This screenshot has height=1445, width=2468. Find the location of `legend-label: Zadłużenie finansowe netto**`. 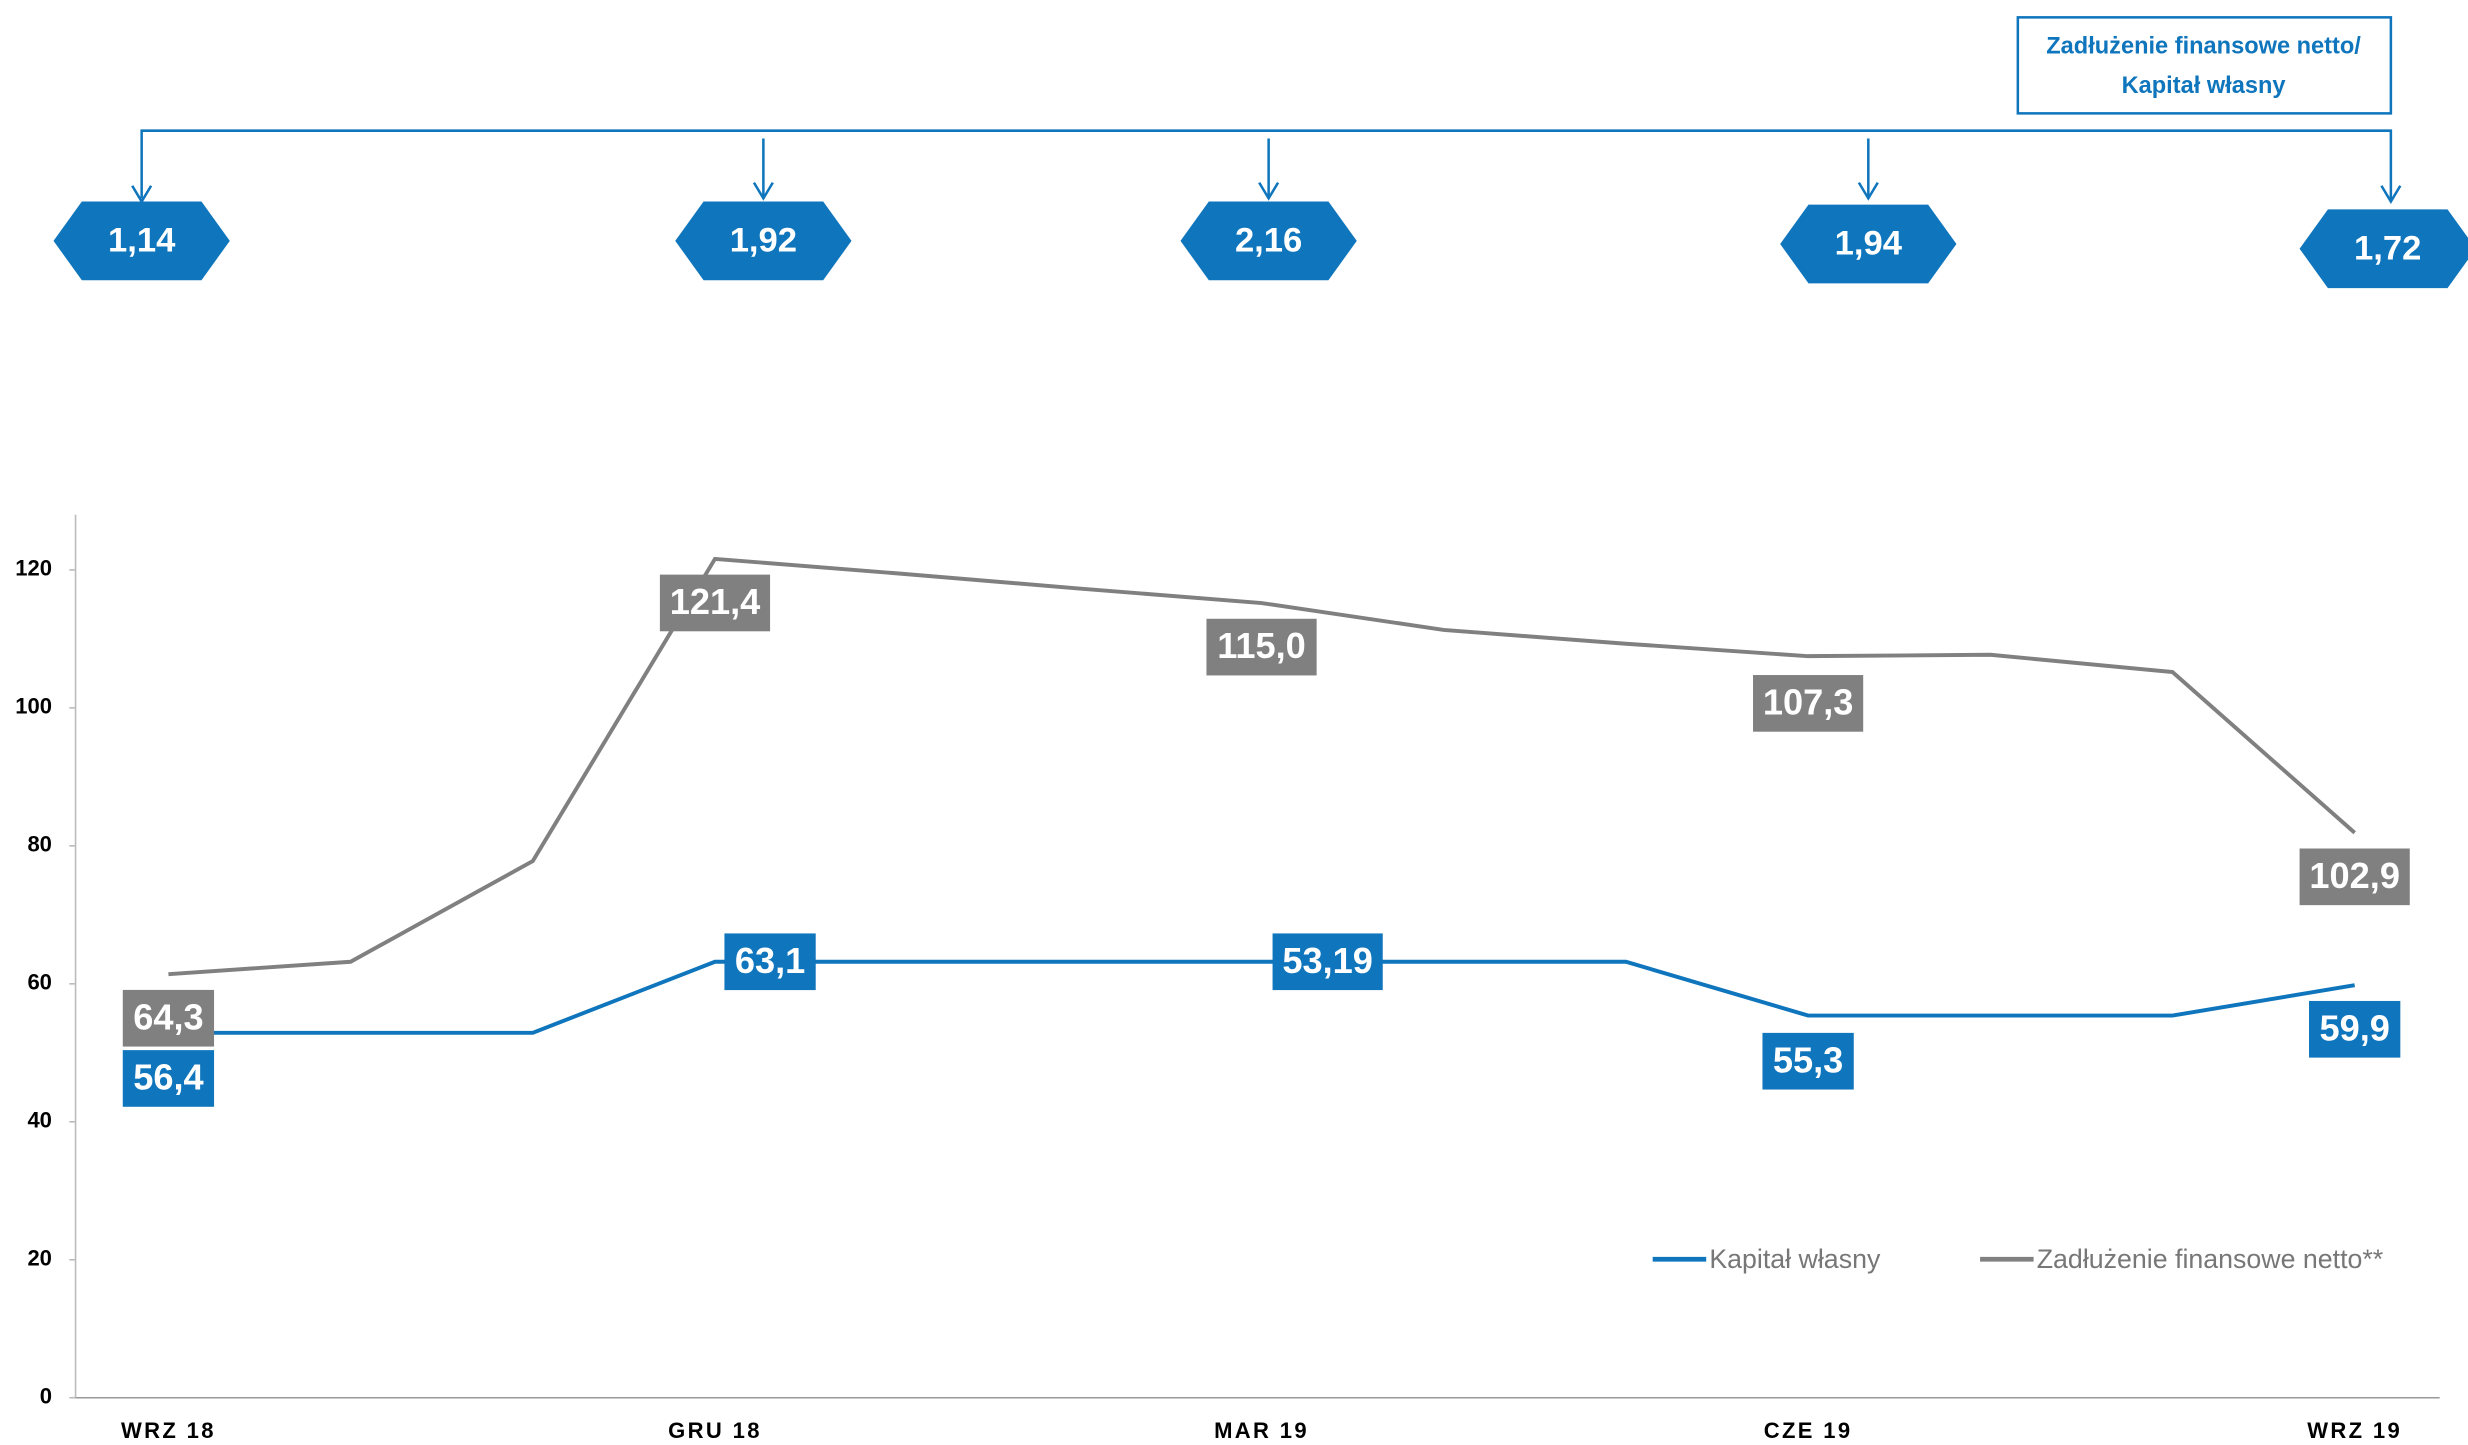

legend-label: Zadłużenie finansowe netto** is located at coordinates (2210, 1259).